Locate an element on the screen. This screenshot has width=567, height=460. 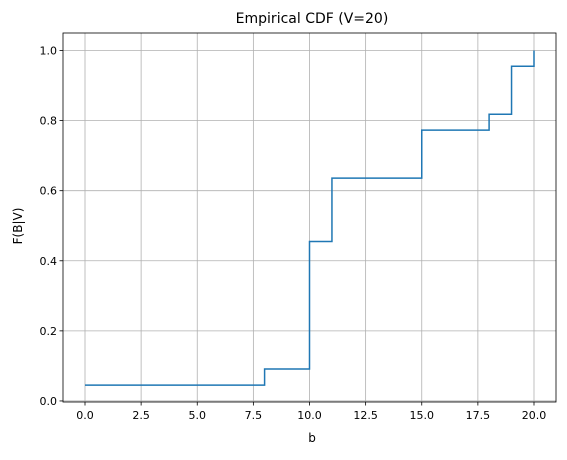
x-tick-label: 17.5 is located at coordinates (478, 415).